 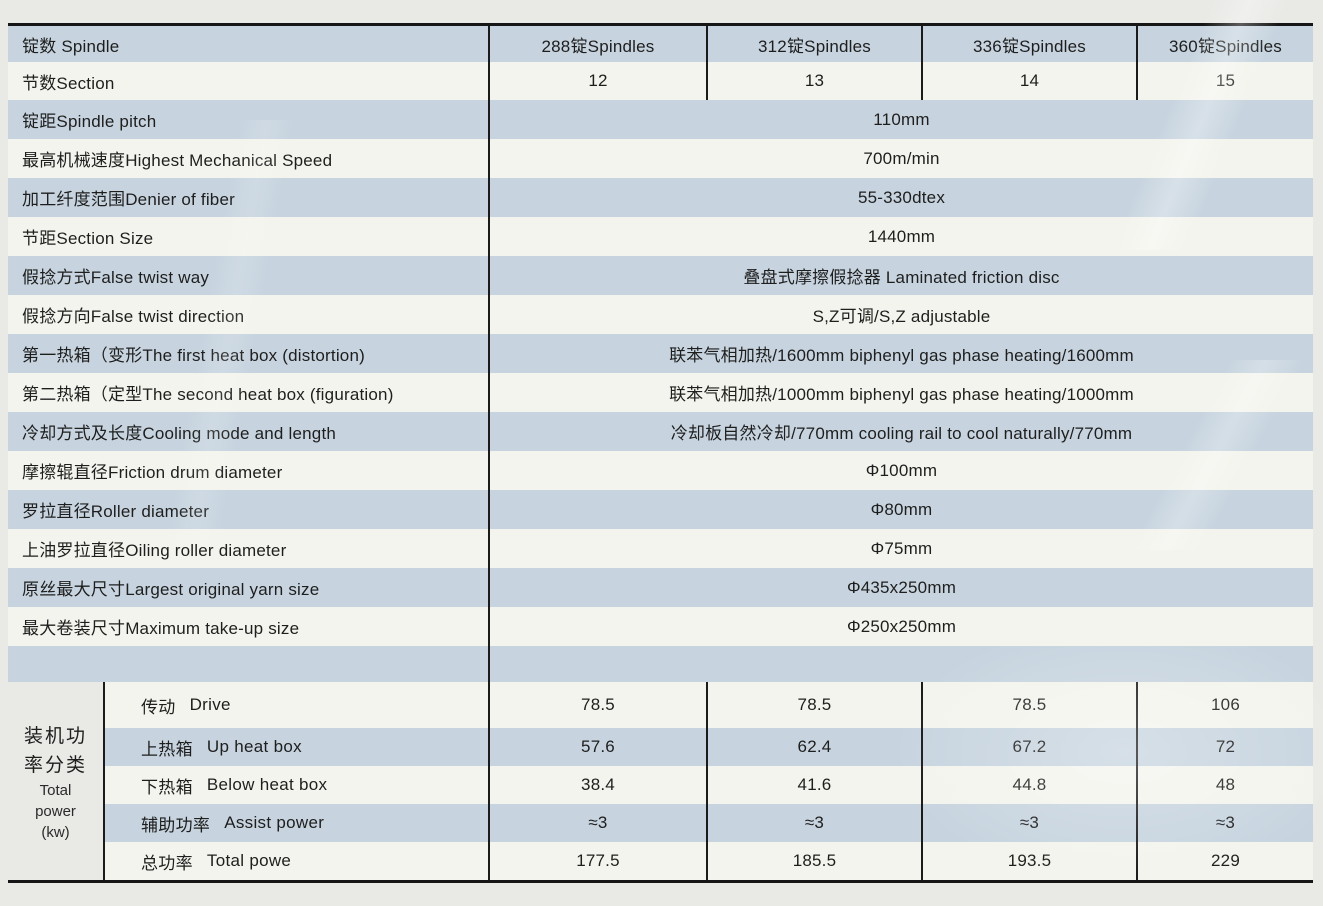 What do you see at coordinates (813, 44) in the screenshot?
I see `header-col-312: 312锭Spindles` at bounding box center [813, 44].